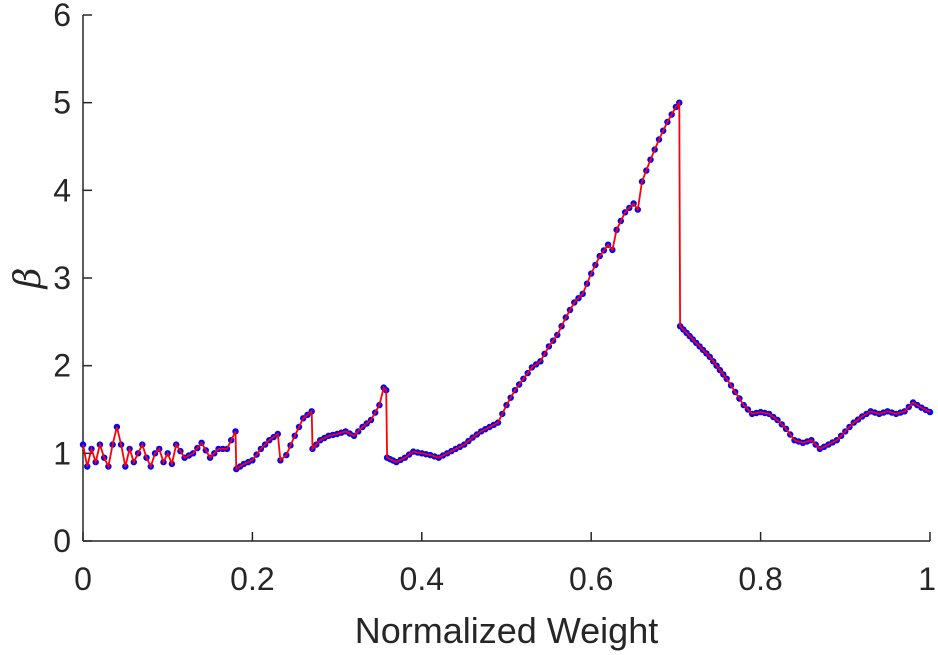 The width and height of the screenshot is (938, 655). What do you see at coordinates (62, 453) in the screenshot?
I see `y-tick-label: 1` at bounding box center [62, 453].